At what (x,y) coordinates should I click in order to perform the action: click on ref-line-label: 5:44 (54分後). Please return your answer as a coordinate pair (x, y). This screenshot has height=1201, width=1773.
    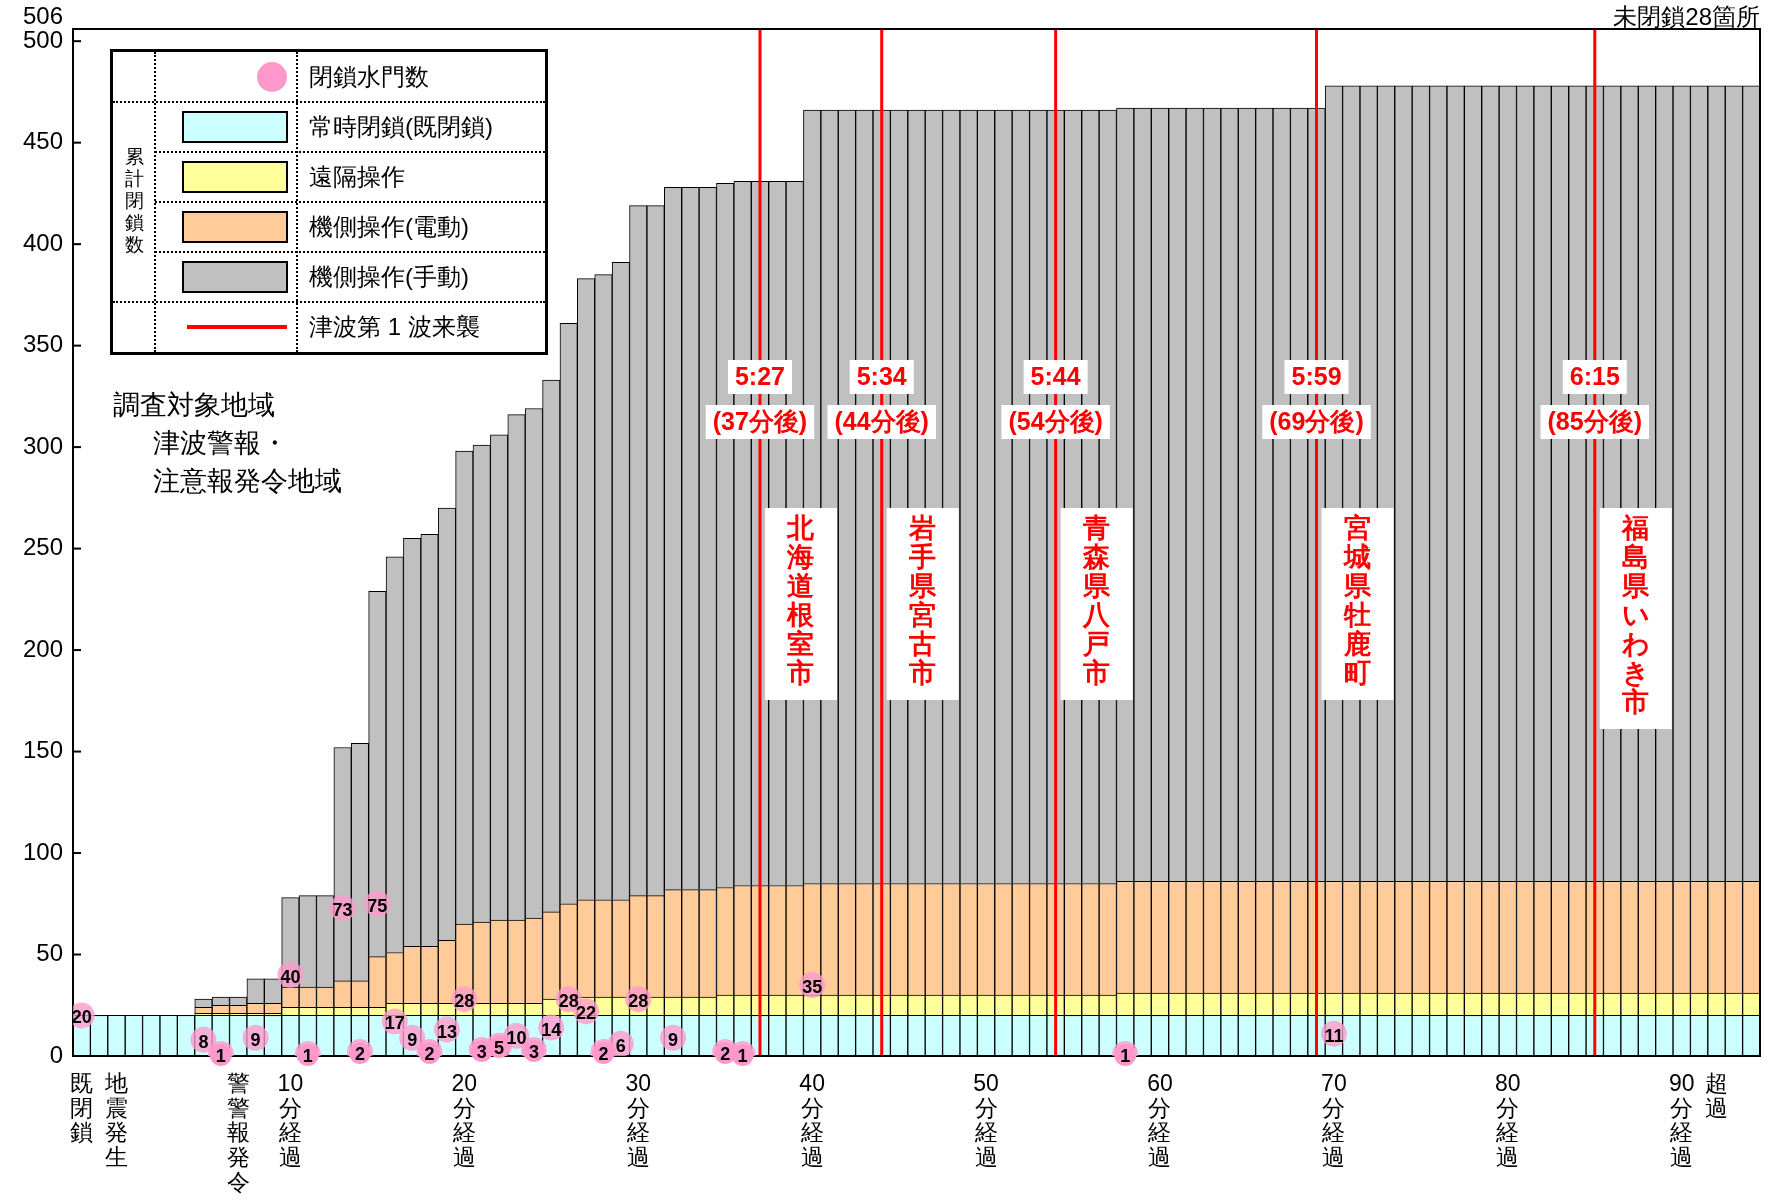
    Looking at the image, I should click on (1055, 398).